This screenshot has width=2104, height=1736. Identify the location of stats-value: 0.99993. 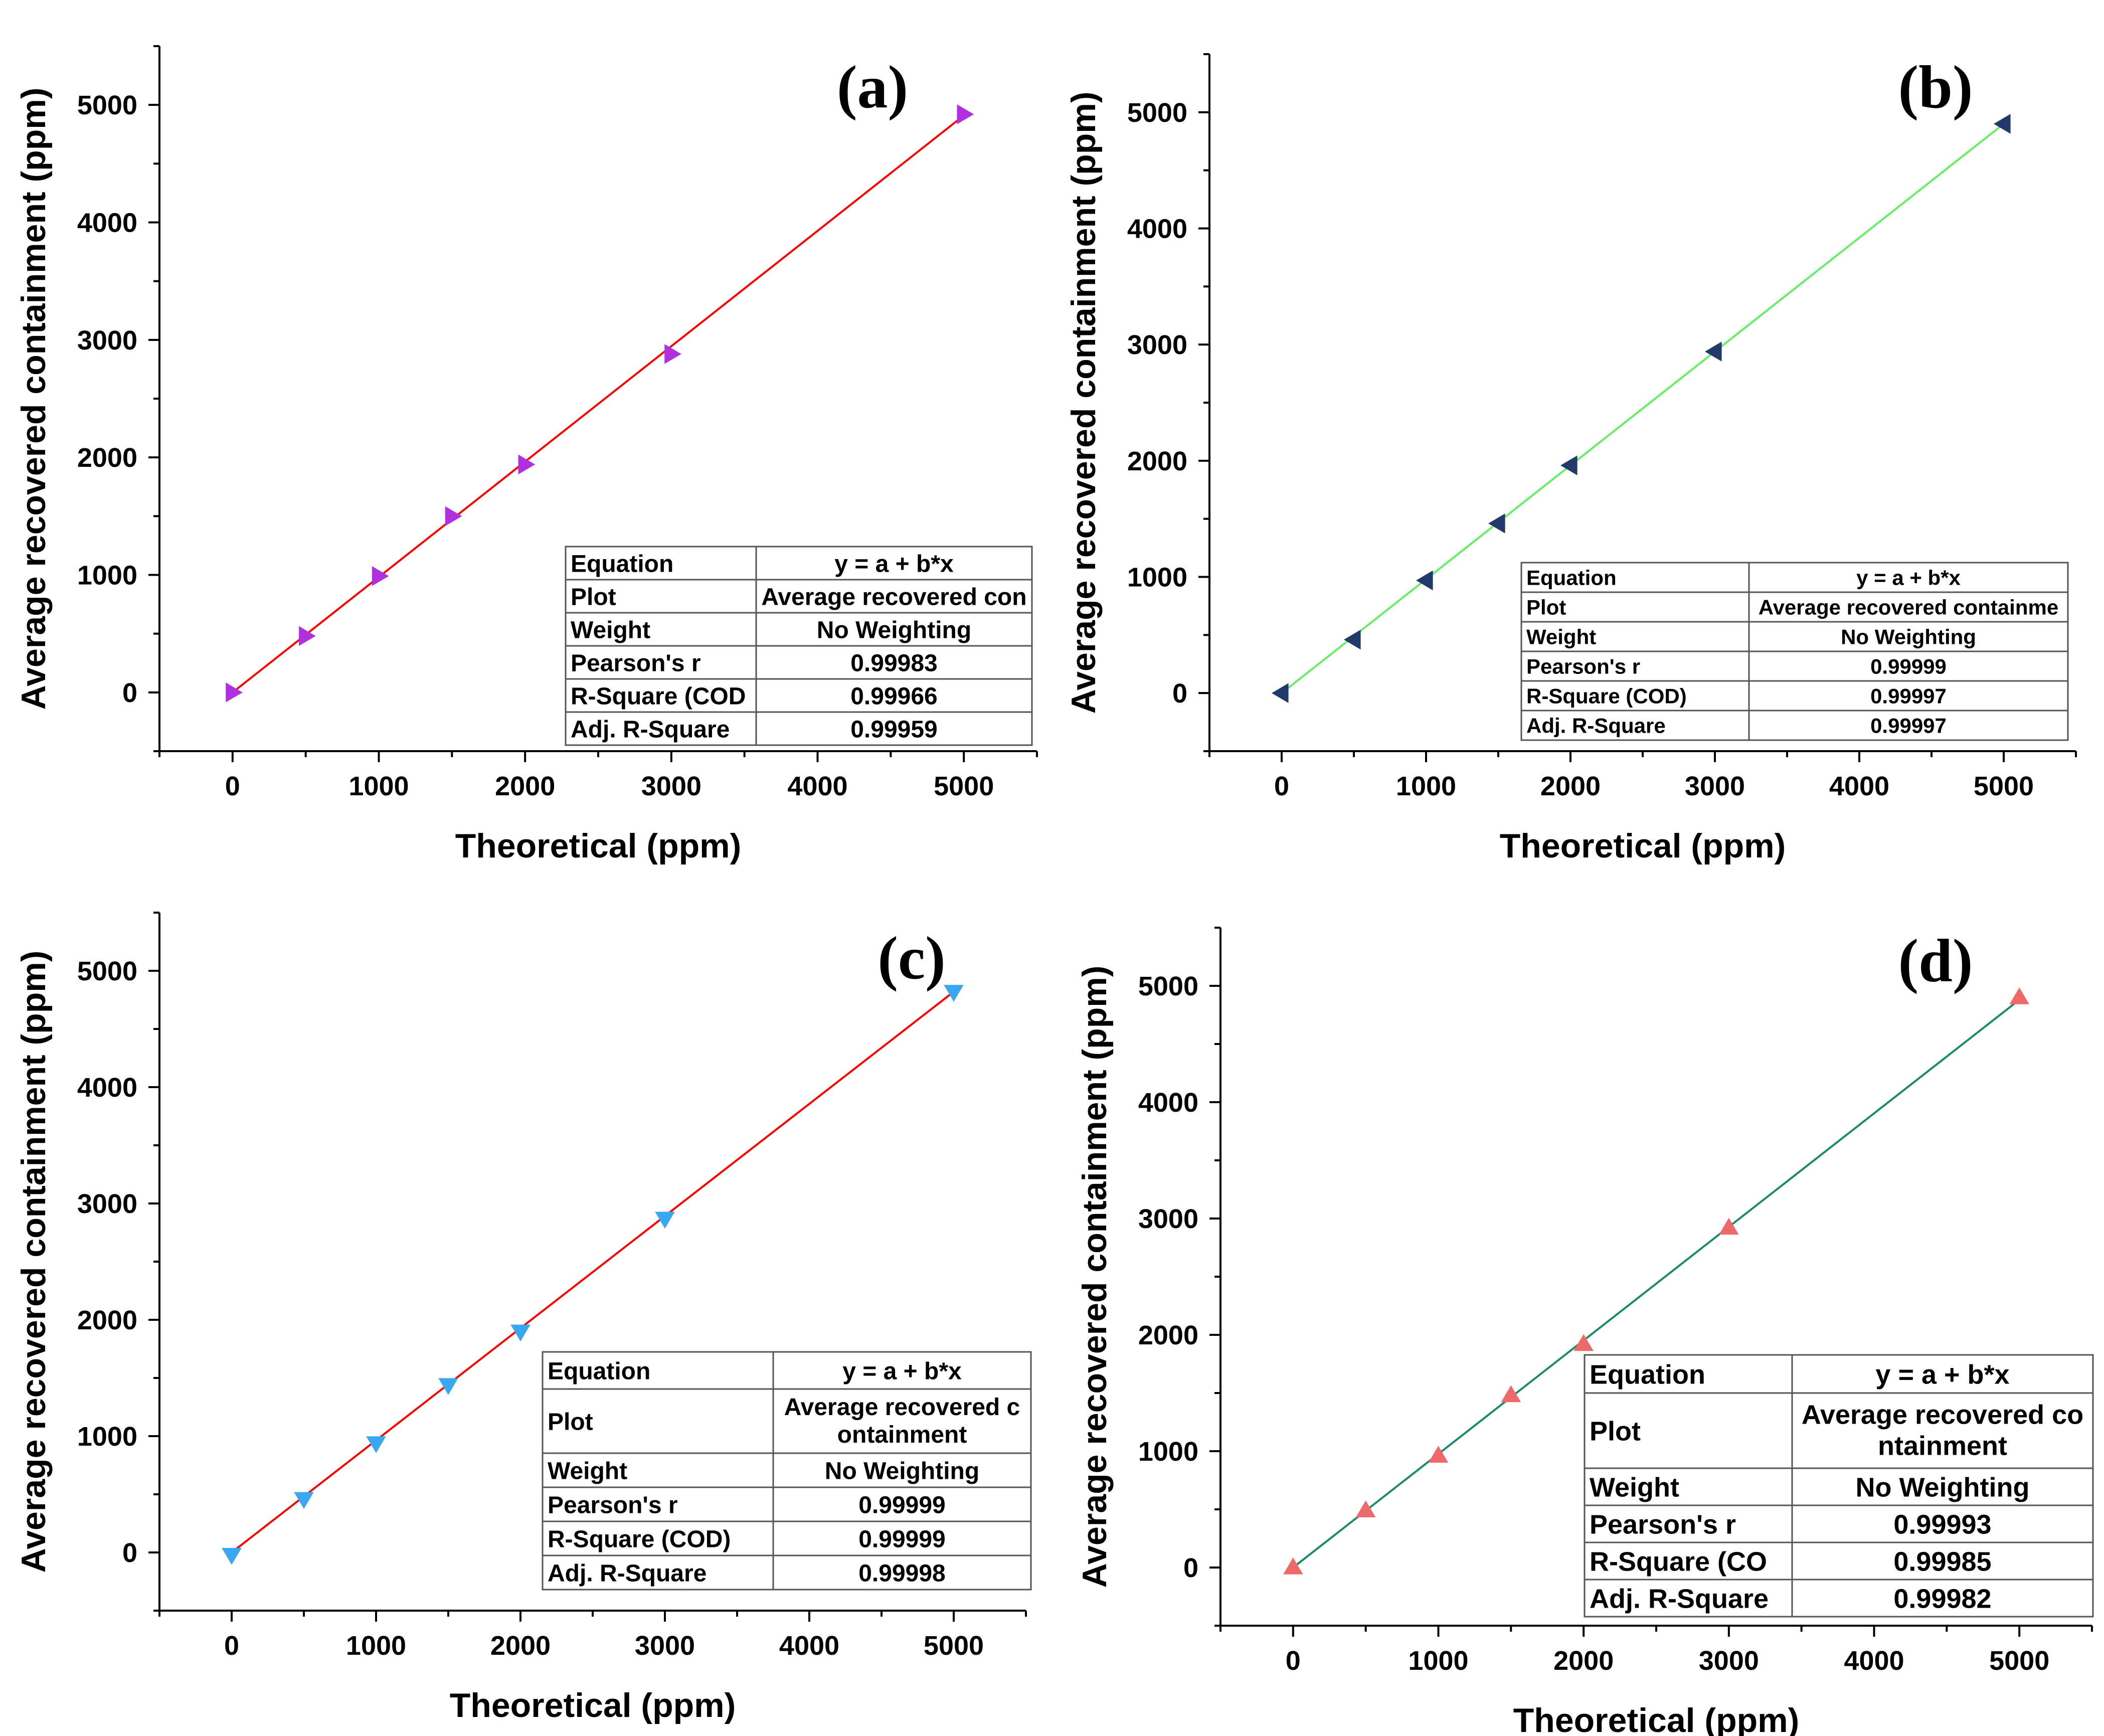
(1942, 1524).